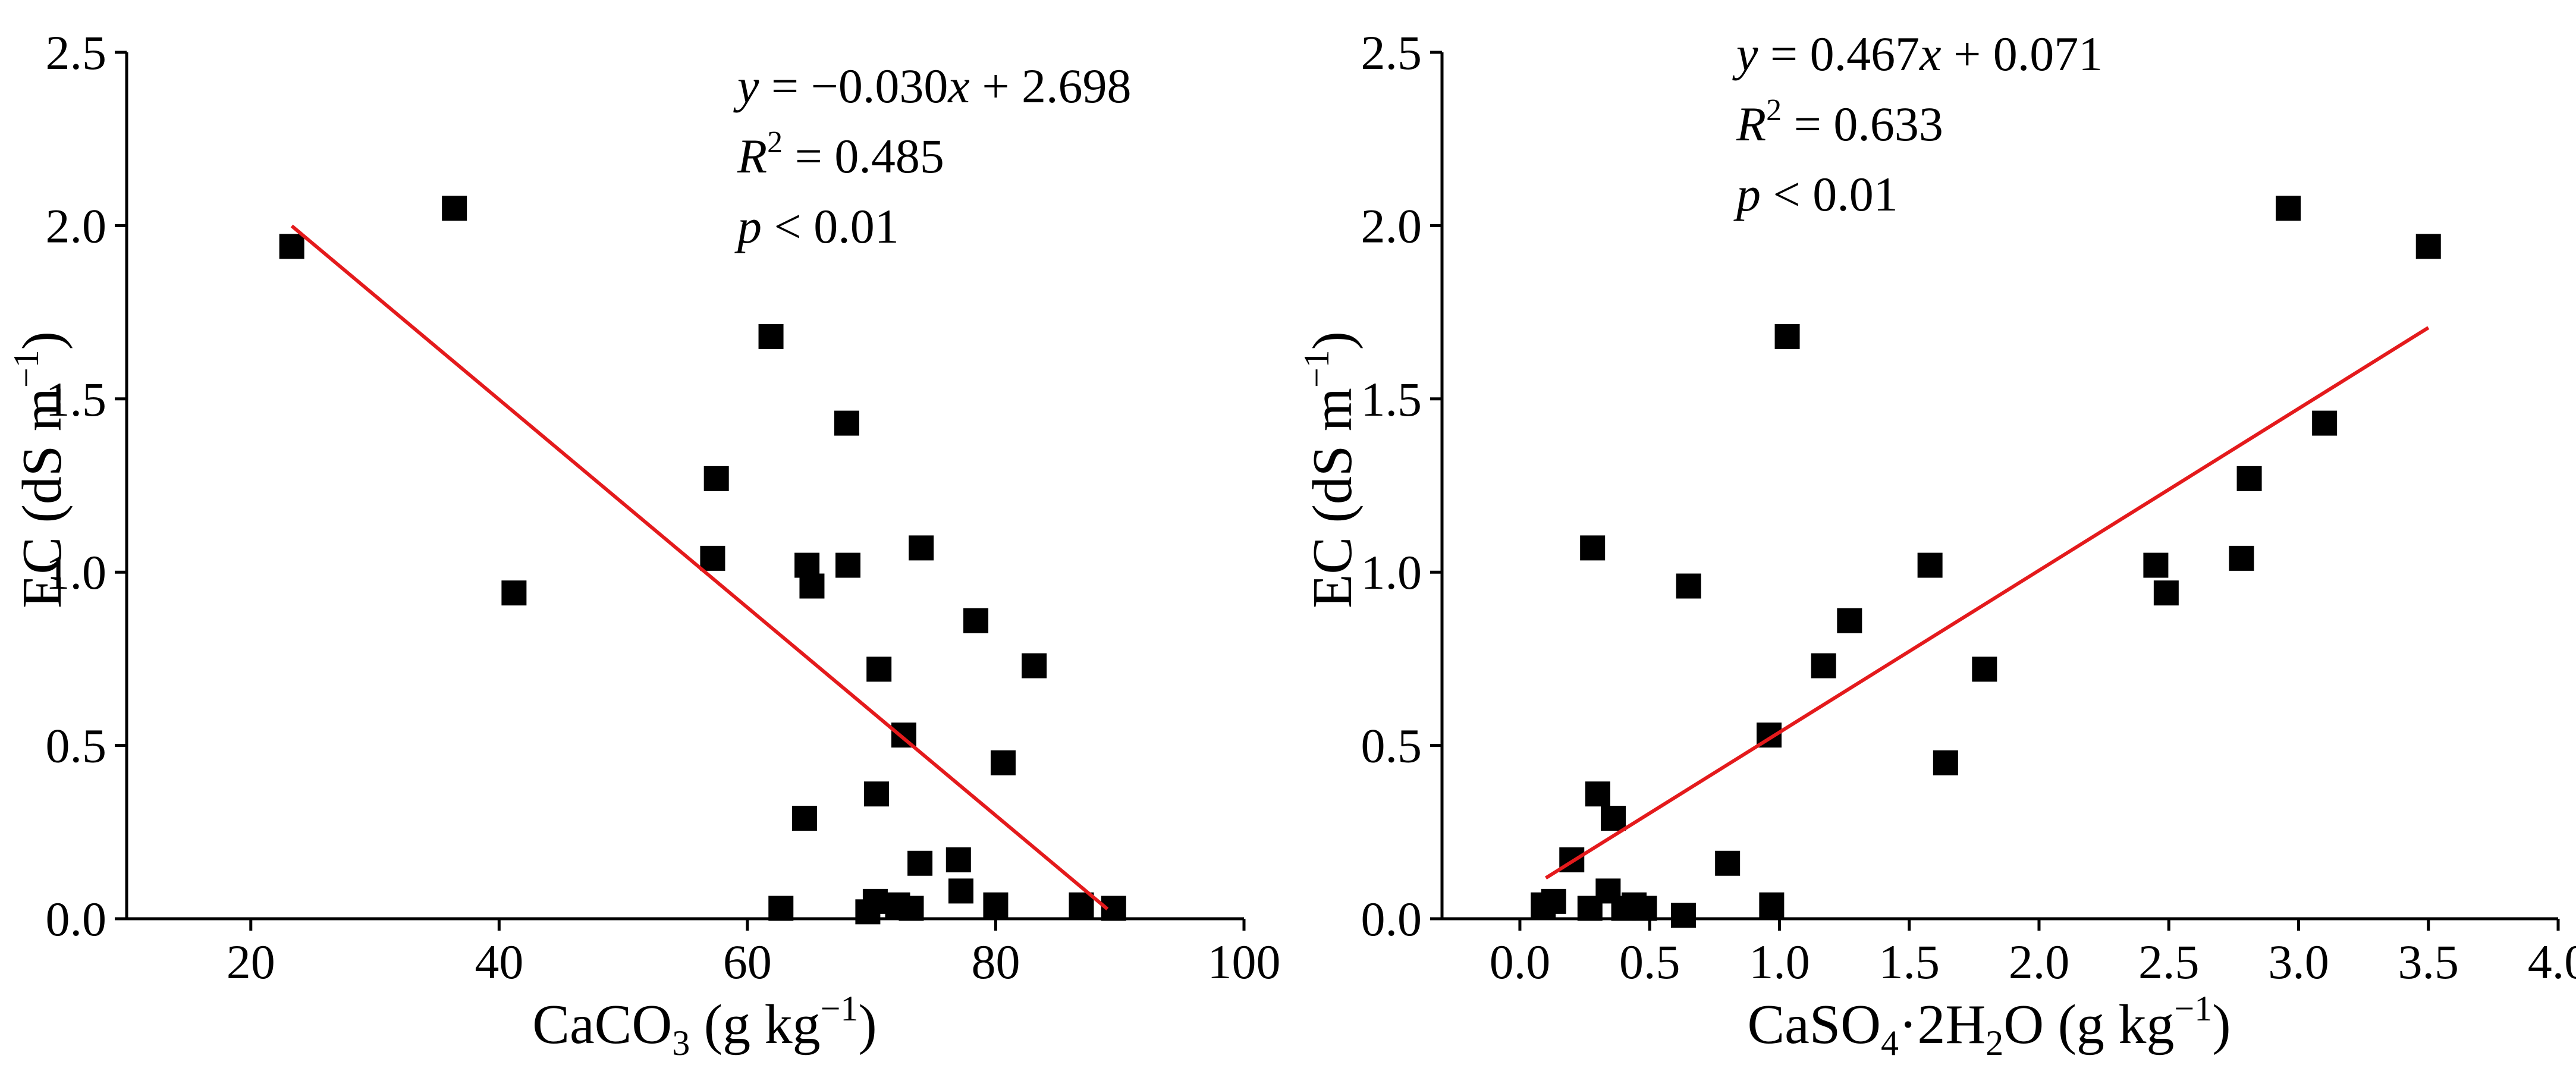 The height and width of the screenshot is (1068, 2576). What do you see at coordinates (499, 962) in the screenshot?
I see `x-tick-label: 40` at bounding box center [499, 962].